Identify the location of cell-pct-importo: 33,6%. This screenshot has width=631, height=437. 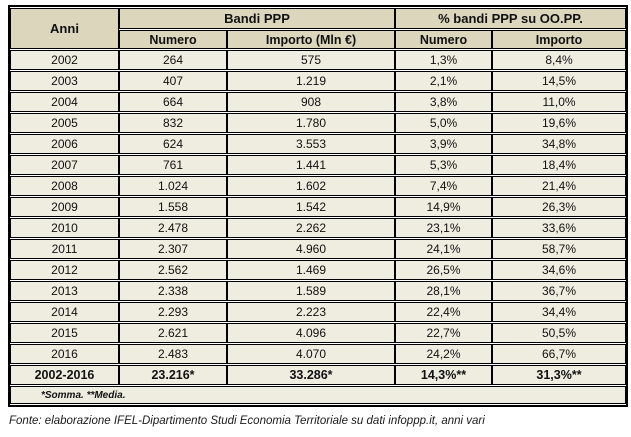
(559, 228).